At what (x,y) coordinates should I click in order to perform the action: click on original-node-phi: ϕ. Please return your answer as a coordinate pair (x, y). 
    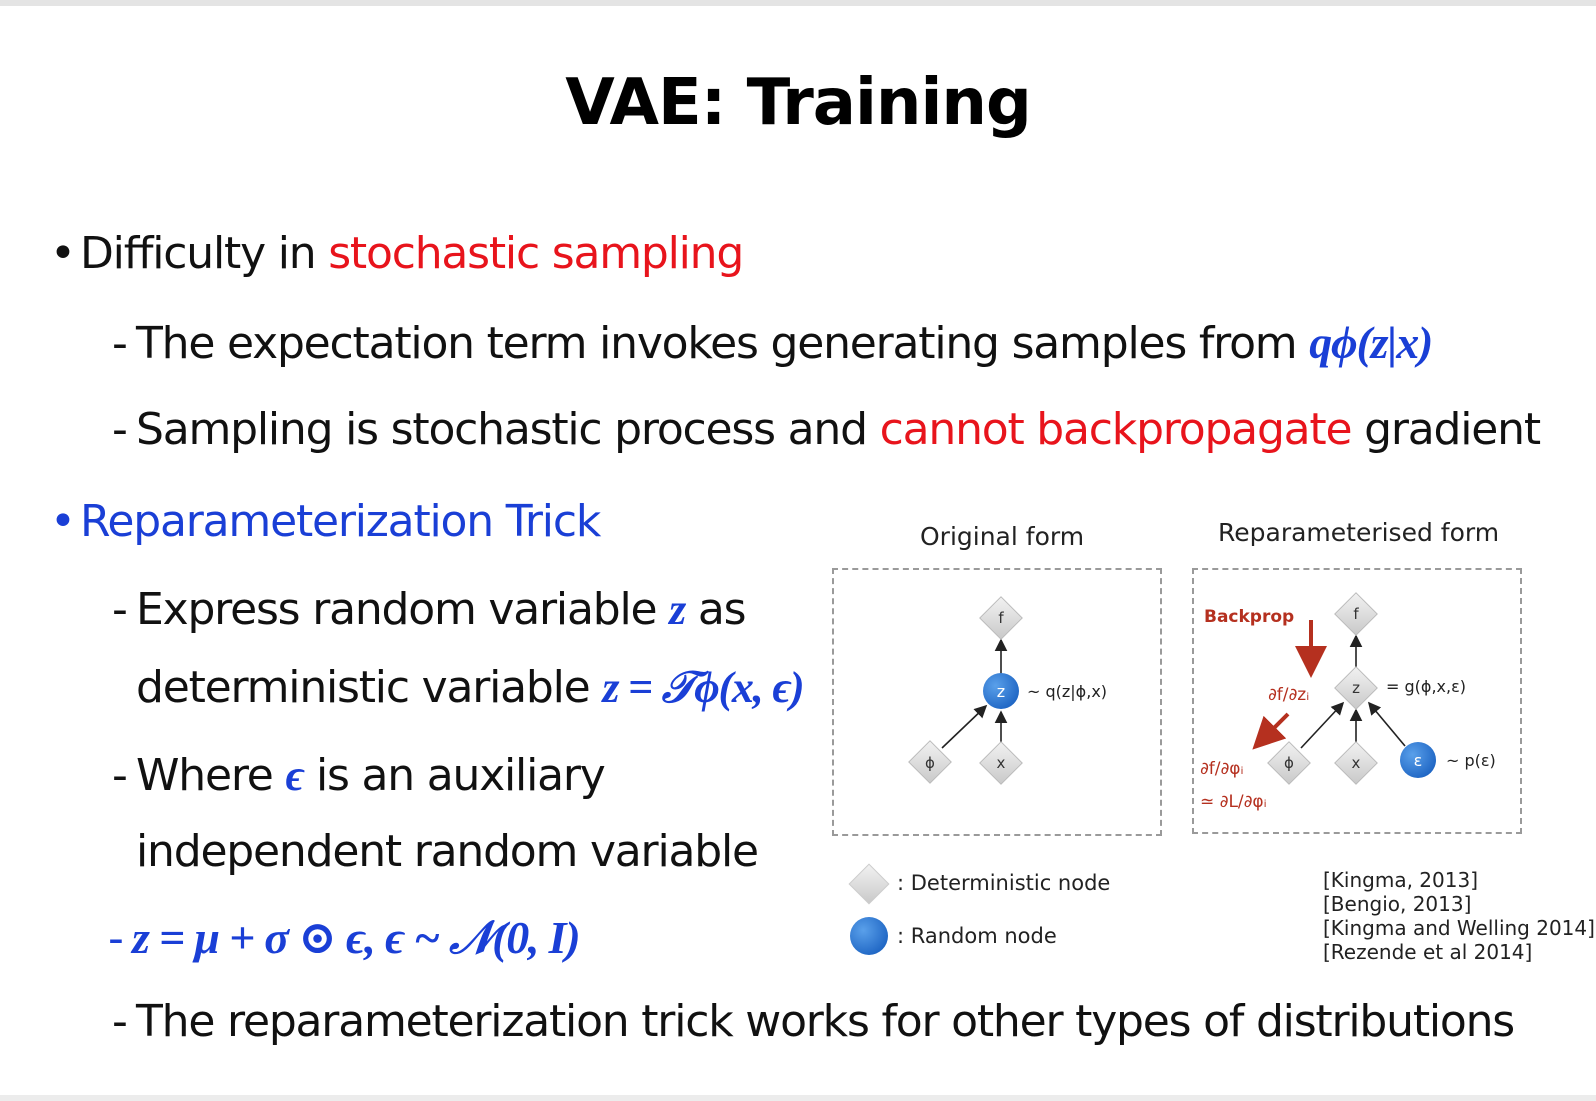
    Looking at the image, I should click on (930, 762).